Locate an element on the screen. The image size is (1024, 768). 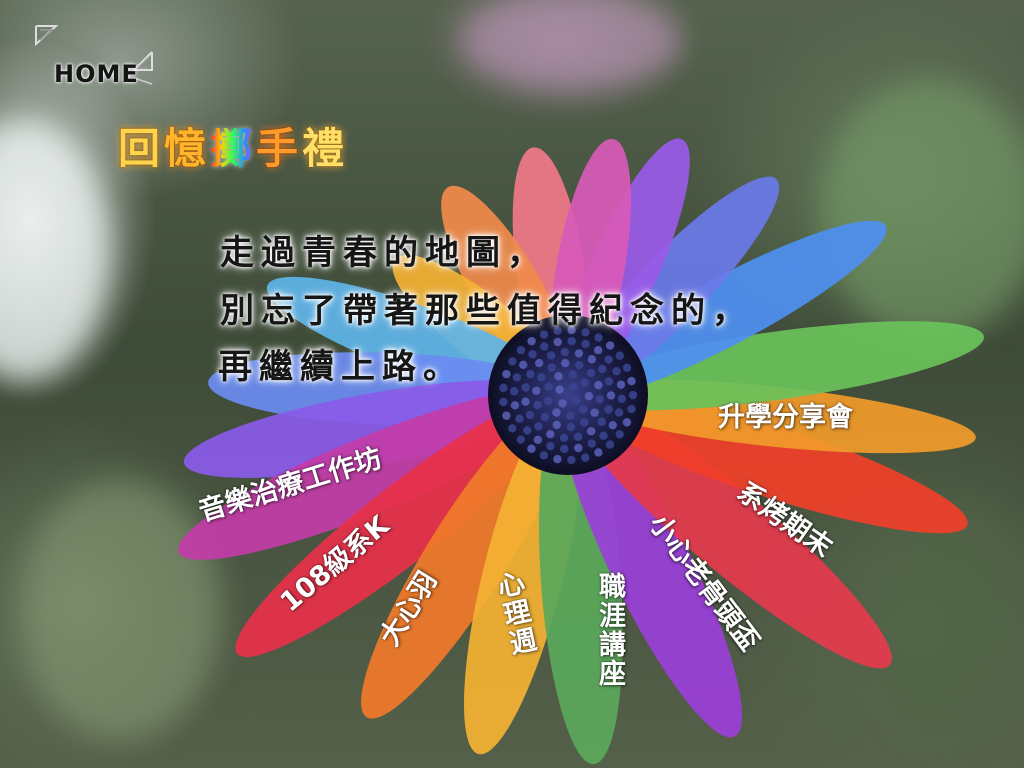
title-char: 手 is located at coordinates (279, 148).